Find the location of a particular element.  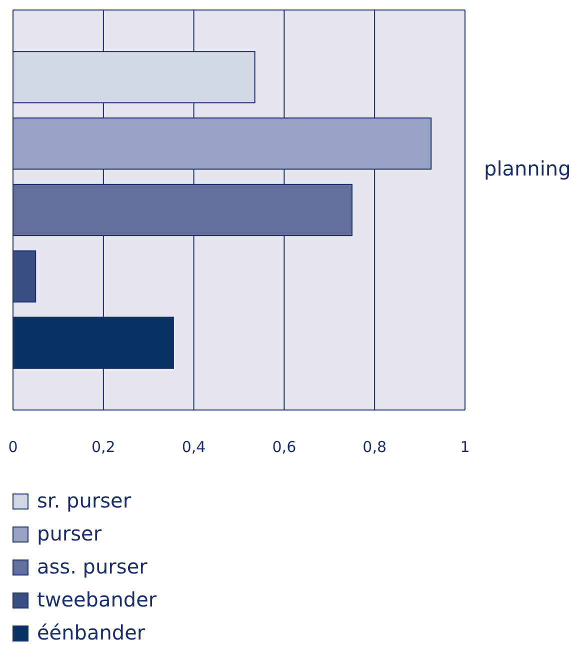

legend-label: tweebander is located at coordinates (97, 599).